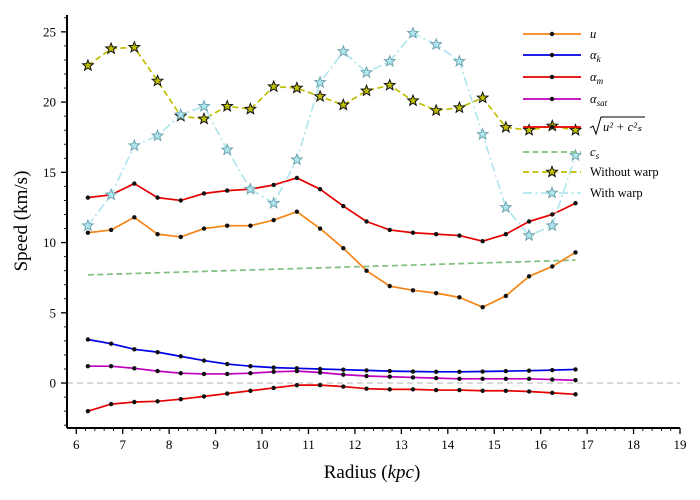  What do you see at coordinates (331, 210) in the screenshot?
I see `series-line-sqrt` at bounding box center [331, 210].